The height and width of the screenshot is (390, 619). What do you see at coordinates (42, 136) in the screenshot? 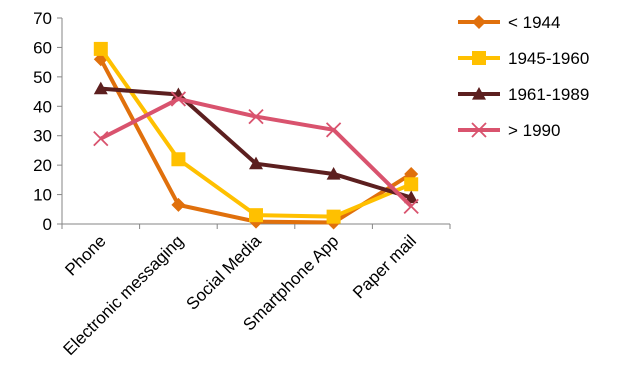
I see `y-tick-label: 30` at bounding box center [42, 136].